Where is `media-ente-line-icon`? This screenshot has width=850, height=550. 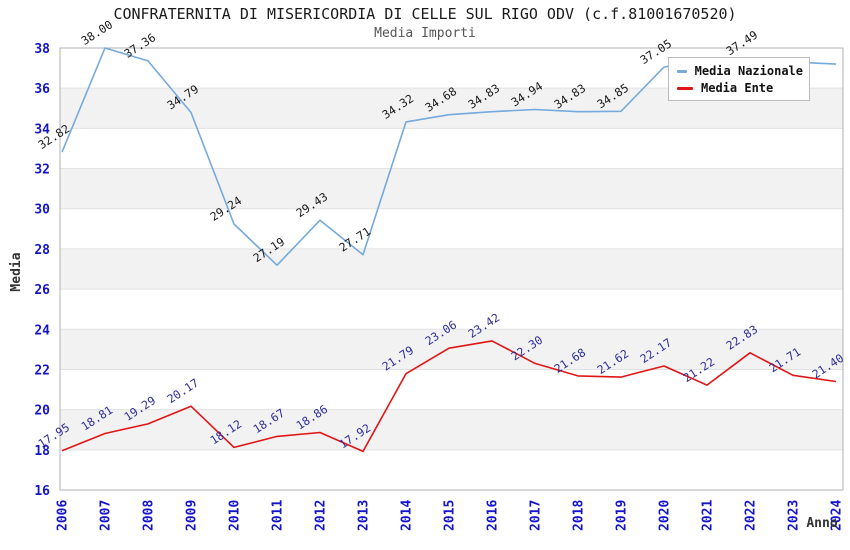 media-ente-line-icon is located at coordinates (685, 88).